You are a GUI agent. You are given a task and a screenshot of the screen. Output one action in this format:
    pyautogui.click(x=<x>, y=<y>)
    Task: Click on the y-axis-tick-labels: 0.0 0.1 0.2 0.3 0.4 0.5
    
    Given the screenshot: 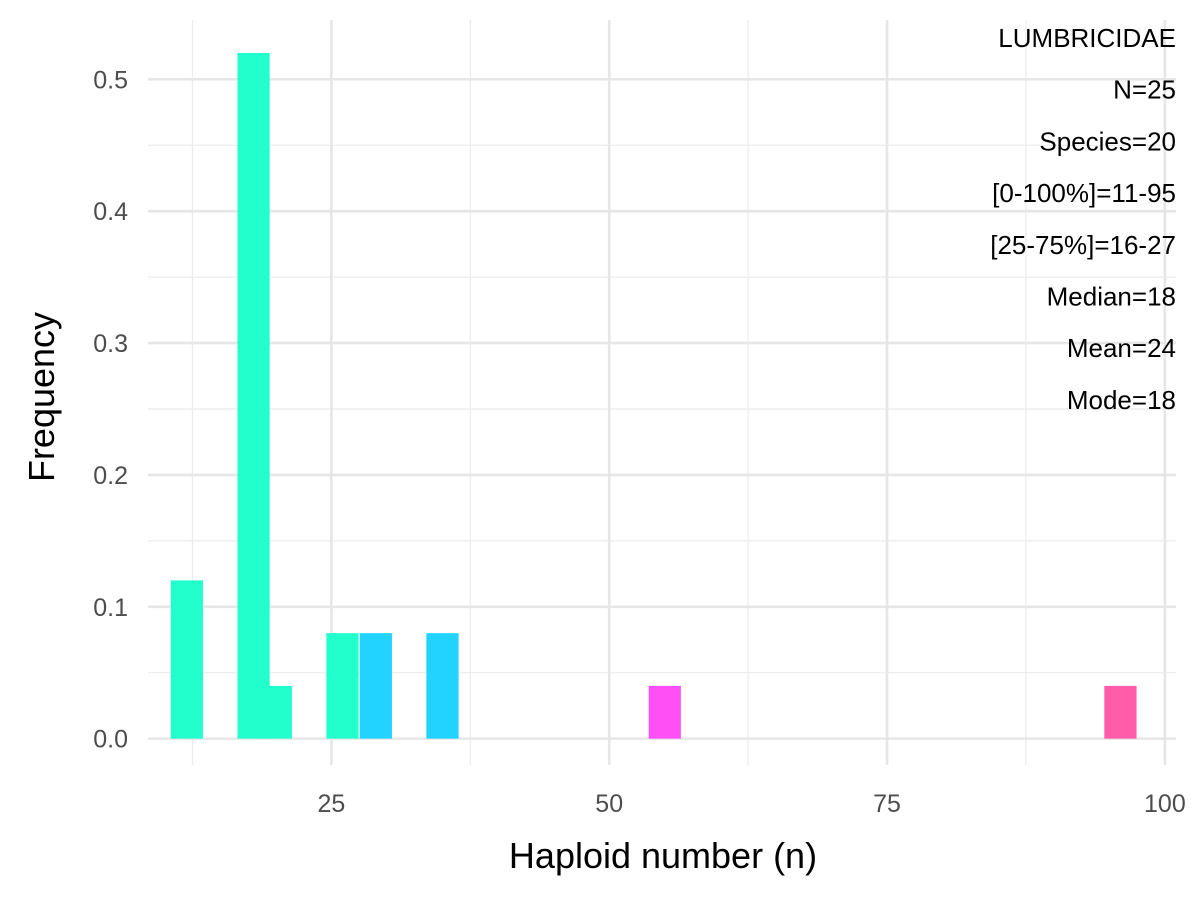 What is the action you would take?
    pyautogui.click(x=110, y=409)
    